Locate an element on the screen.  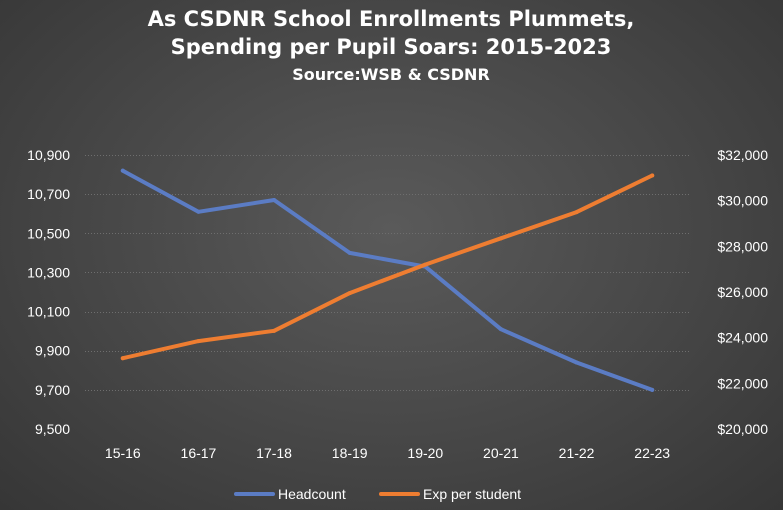
x-axis-tick-label: 22-23 is located at coordinates (652, 453).